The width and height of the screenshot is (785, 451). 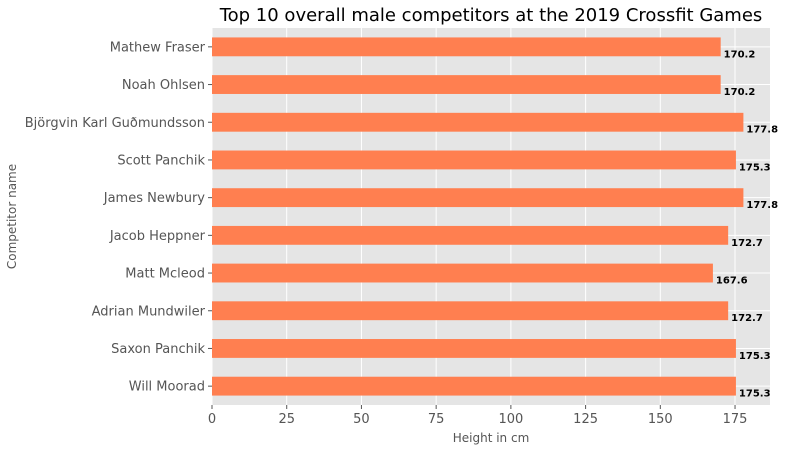 What do you see at coordinates (167, 387) in the screenshot?
I see `y-tick-label: Will Moorad` at bounding box center [167, 387].